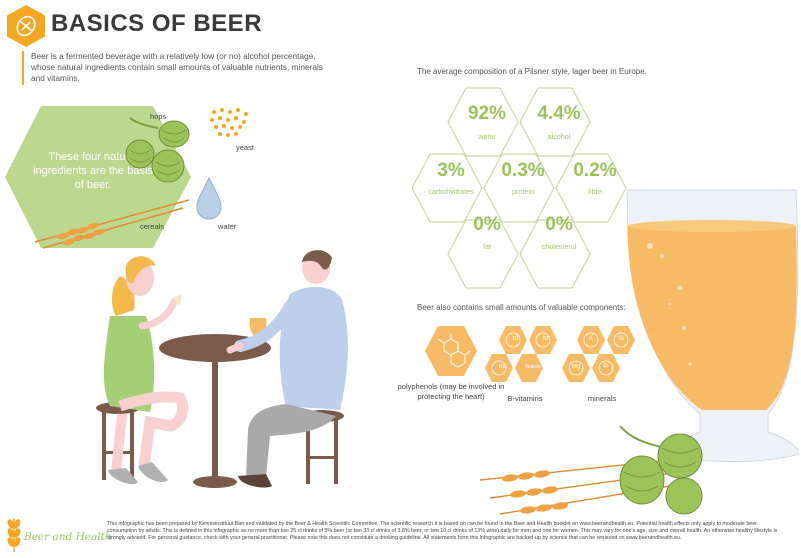 Image resolution: width=801 pixels, height=558 pixels. What do you see at coordinates (546, 339) in the screenshot?
I see `vitamin-b2-badge: B2` at bounding box center [546, 339].